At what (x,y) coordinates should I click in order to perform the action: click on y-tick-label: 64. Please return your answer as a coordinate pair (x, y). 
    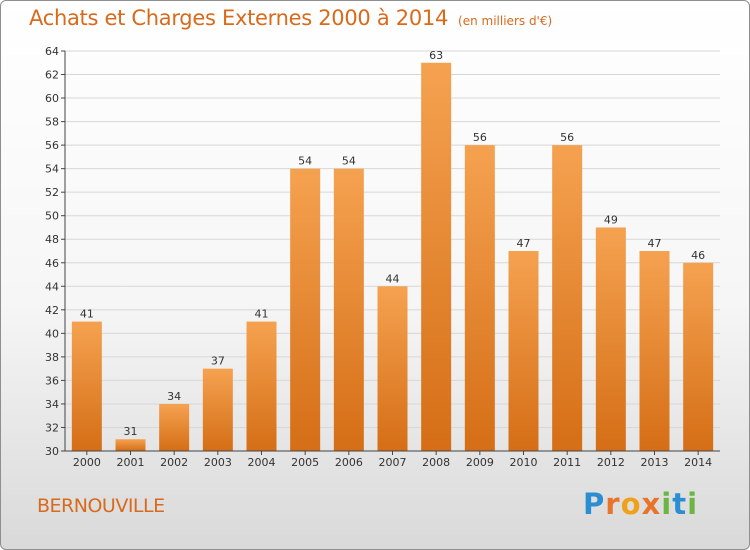
    Looking at the image, I should click on (52, 51).